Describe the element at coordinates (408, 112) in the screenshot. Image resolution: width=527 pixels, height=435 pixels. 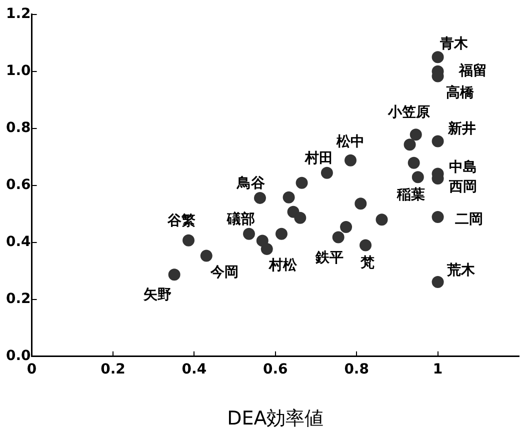
I see `annotation: 小笠原` at that location.